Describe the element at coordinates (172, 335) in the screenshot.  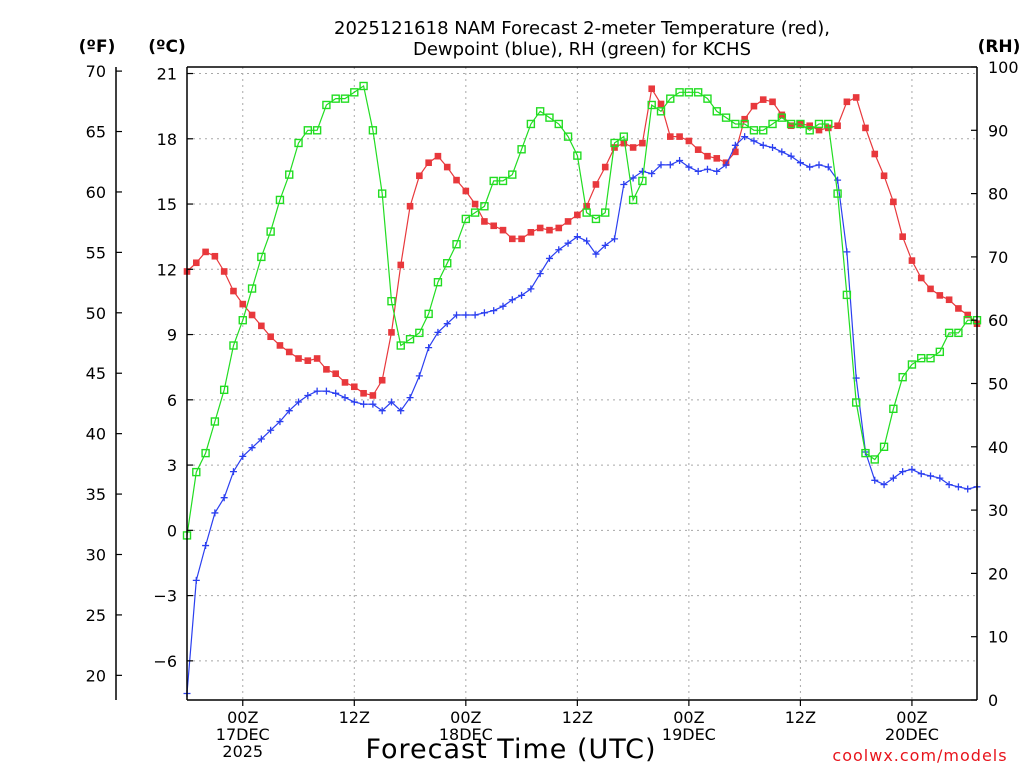
I see `c-tick-label: 9` at that location.